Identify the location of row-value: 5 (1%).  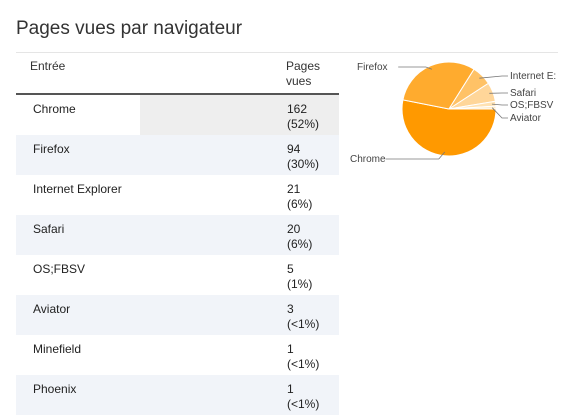
(300, 276).